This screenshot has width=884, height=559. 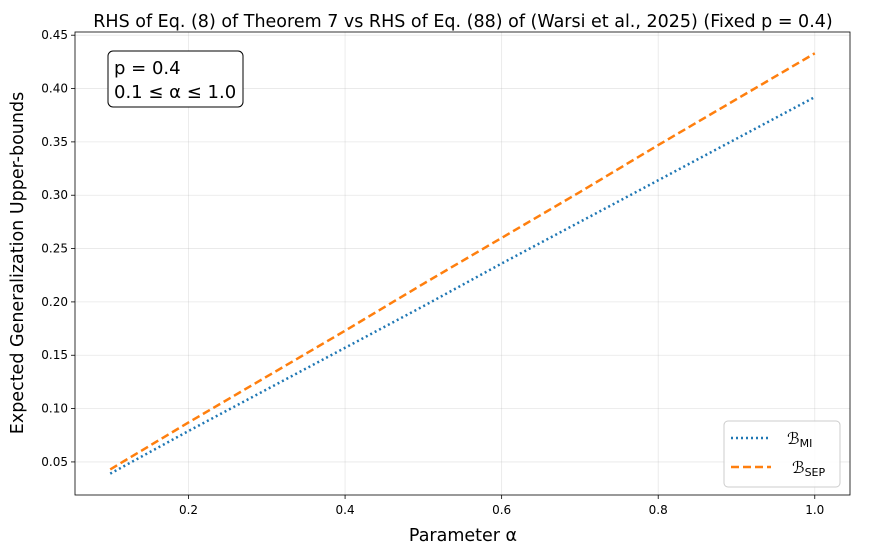 I want to click on annotation-line-1: p = 0.4, so click(x=147, y=68).